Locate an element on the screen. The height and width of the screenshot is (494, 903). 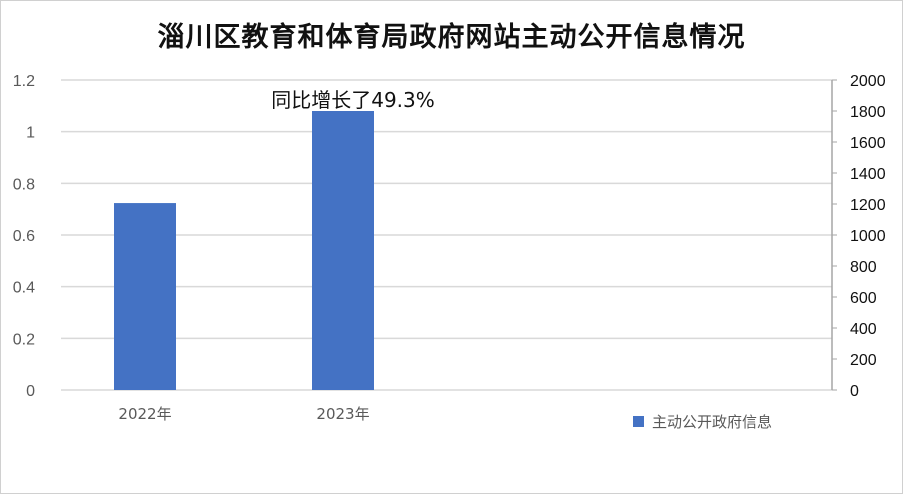
left-axis-tick-label: 0 is located at coordinates (30, 391).